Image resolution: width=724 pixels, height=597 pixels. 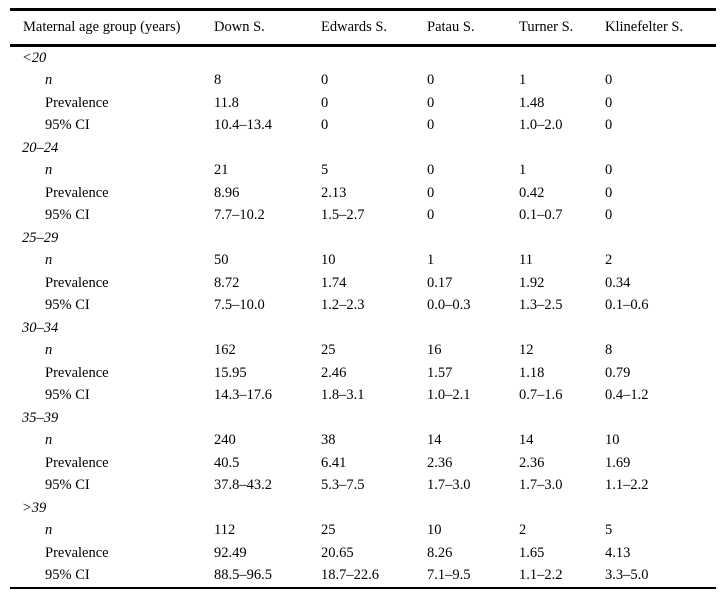 What do you see at coordinates (532, 102) in the screenshot?
I see `cell-value: 1.48` at bounding box center [532, 102].